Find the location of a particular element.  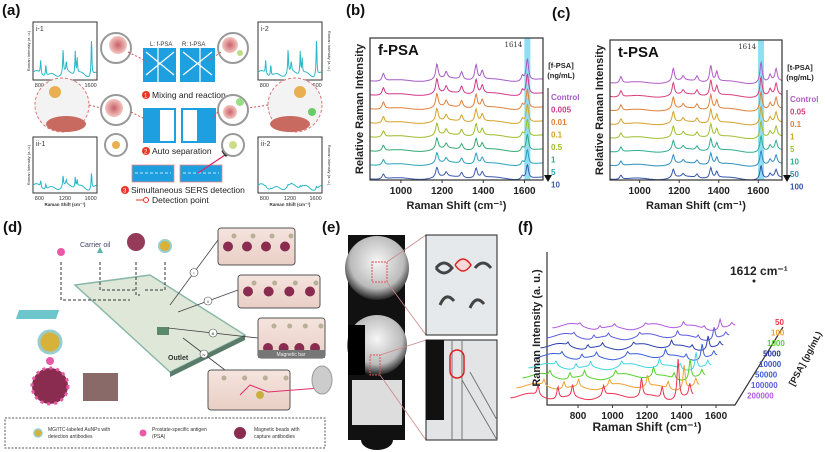

psa-inlet-icon is located at coordinates (61, 252).